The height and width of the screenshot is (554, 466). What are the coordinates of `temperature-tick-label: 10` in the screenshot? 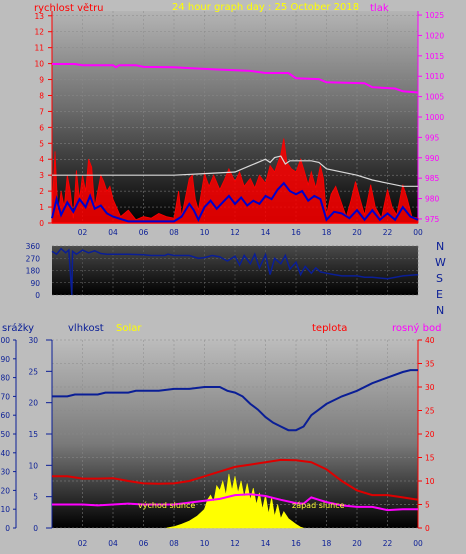 It's located at (430, 481).